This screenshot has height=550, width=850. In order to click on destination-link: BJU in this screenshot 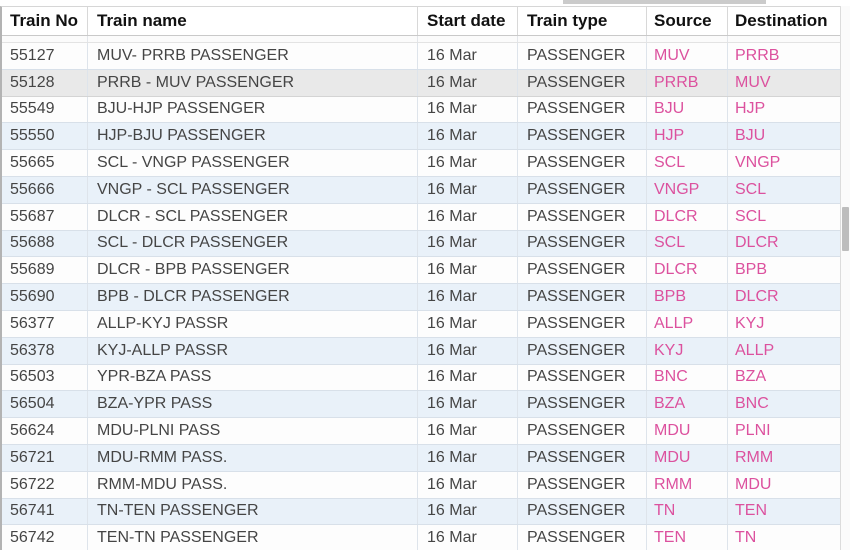, I will do `click(750, 136)`.